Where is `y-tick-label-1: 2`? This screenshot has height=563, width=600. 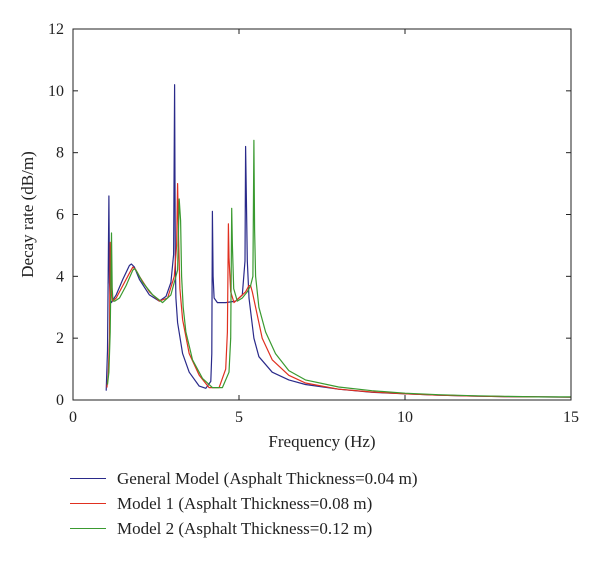
y-tick-label-1: 2 is located at coordinates (60, 338).